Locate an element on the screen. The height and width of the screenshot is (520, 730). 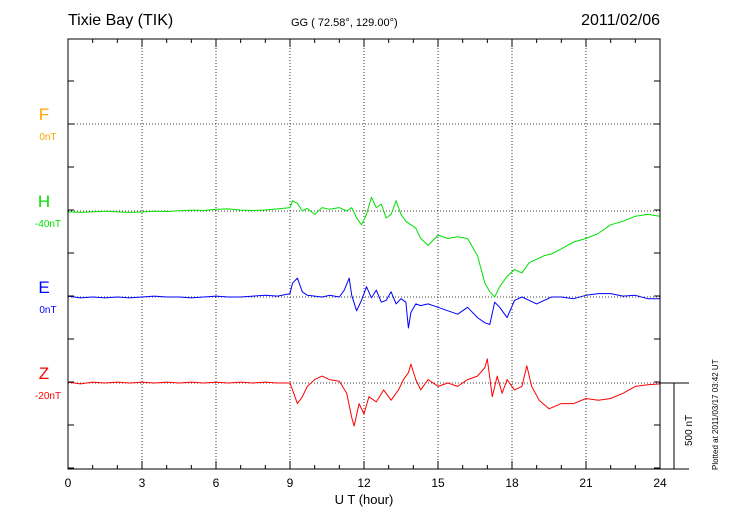
x-tick-label-18: 18 is located at coordinates (512, 483).